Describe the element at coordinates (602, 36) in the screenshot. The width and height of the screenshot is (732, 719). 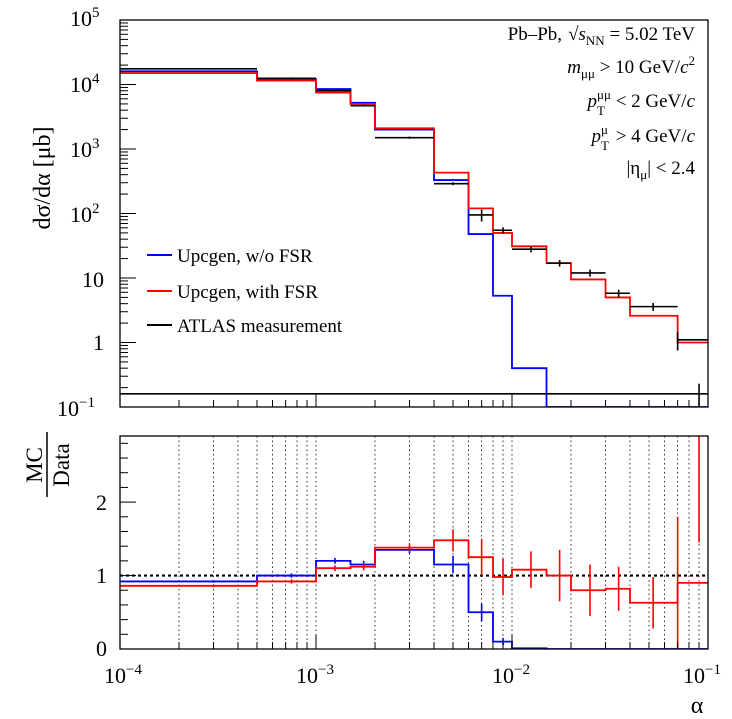
I see `annotation-collision: Pb–Pb, √sNN = 5.02 TeV` at that location.